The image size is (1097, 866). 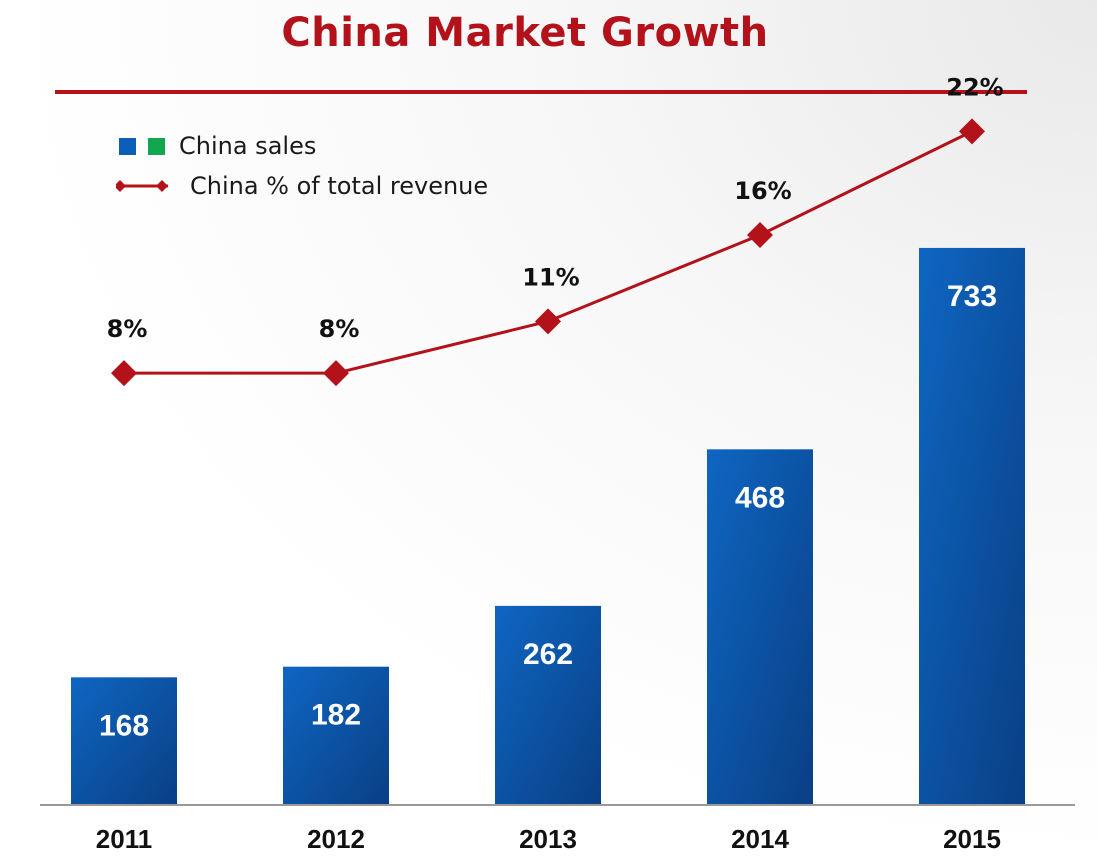 I want to click on legend-item-sales: China sales, so click(x=302, y=146).